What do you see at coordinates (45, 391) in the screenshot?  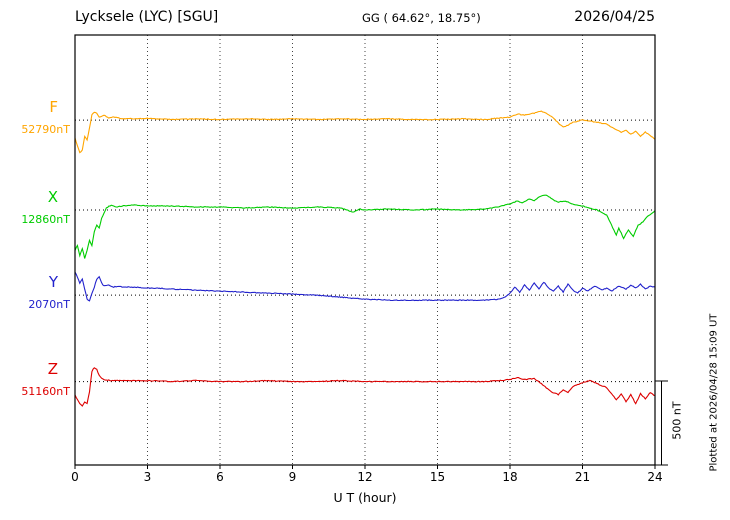 I see `component-baseline-value-Z: 51160nT` at bounding box center [45, 391].